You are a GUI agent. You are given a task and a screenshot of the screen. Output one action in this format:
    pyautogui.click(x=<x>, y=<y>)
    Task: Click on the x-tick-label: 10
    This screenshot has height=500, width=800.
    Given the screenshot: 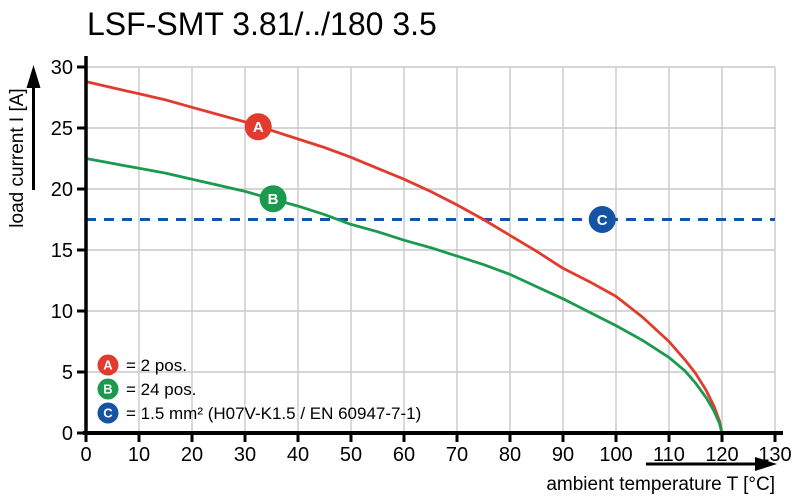 What is the action you would take?
    pyautogui.click(x=139, y=455)
    